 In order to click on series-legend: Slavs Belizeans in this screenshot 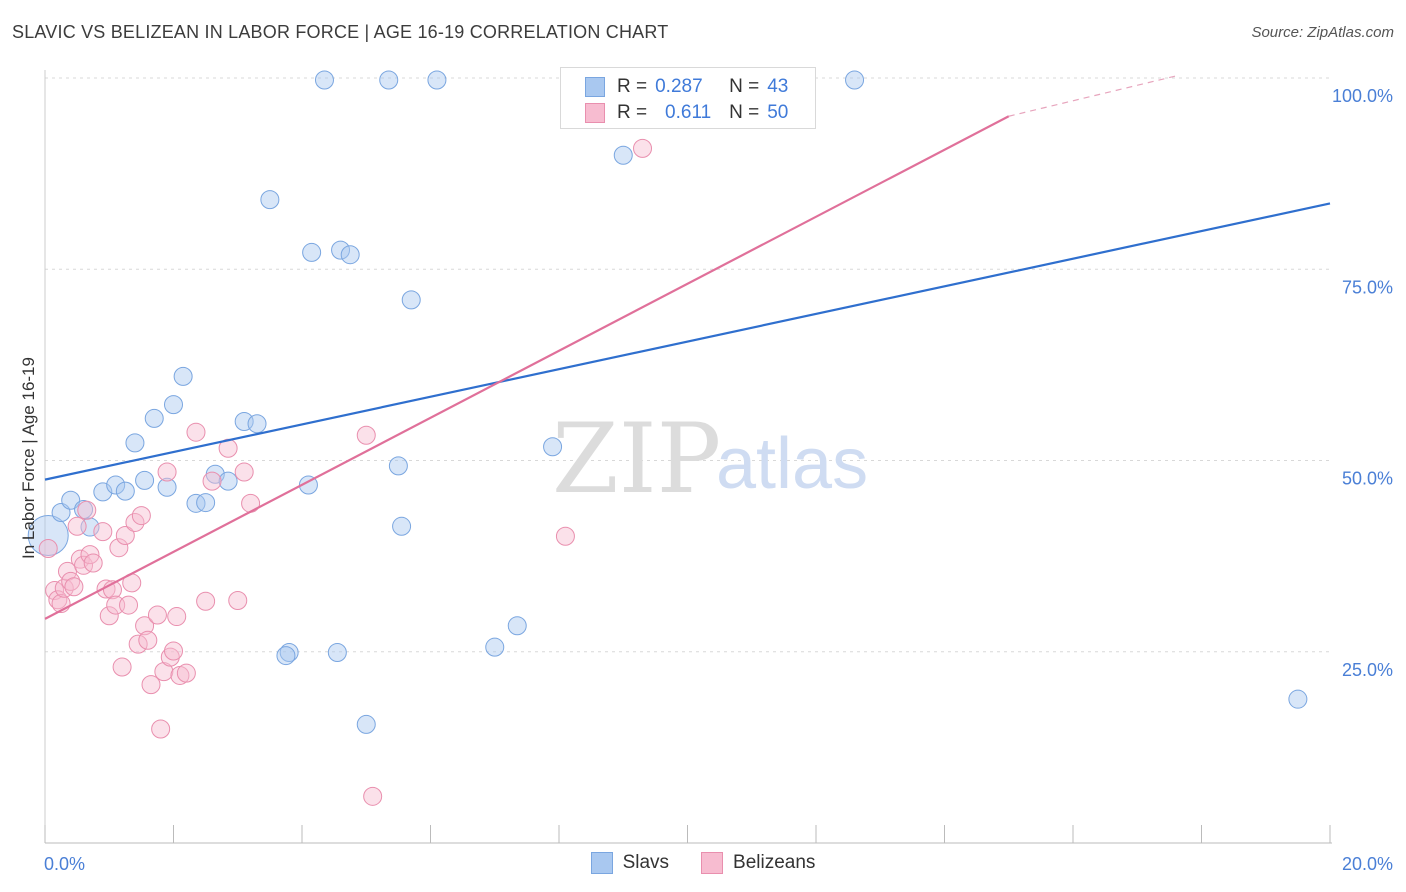, I will do `click(703, 863)`.